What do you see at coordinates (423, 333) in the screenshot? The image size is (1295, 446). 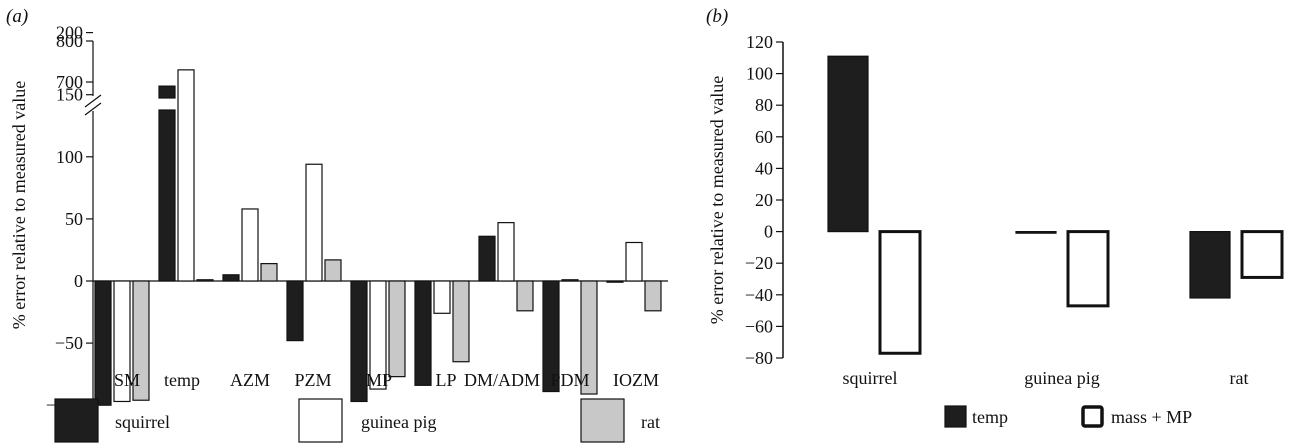 I see `bar-squirrel-lp` at bounding box center [423, 333].